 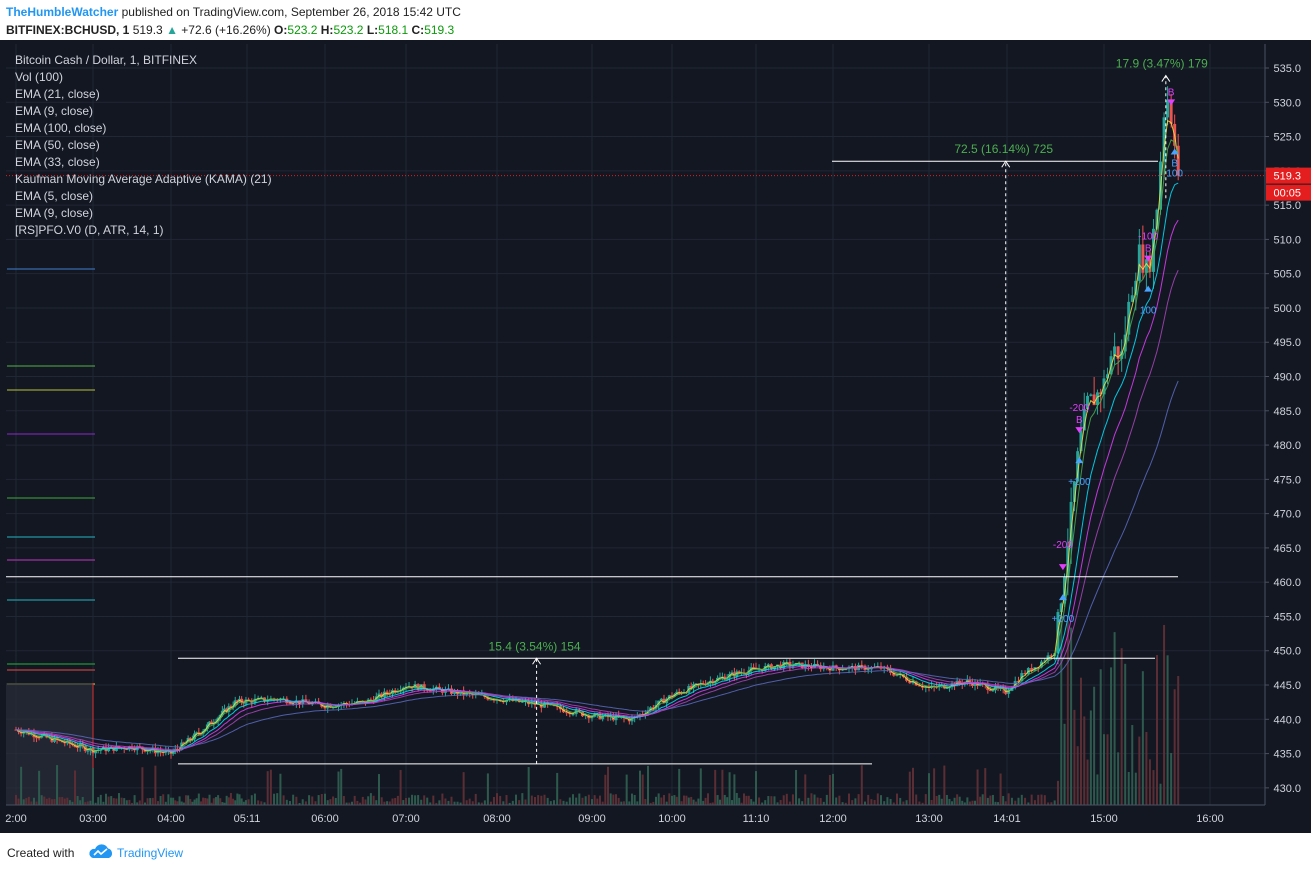 I want to click on signal-letter: B, so click(x=1148, y=249).